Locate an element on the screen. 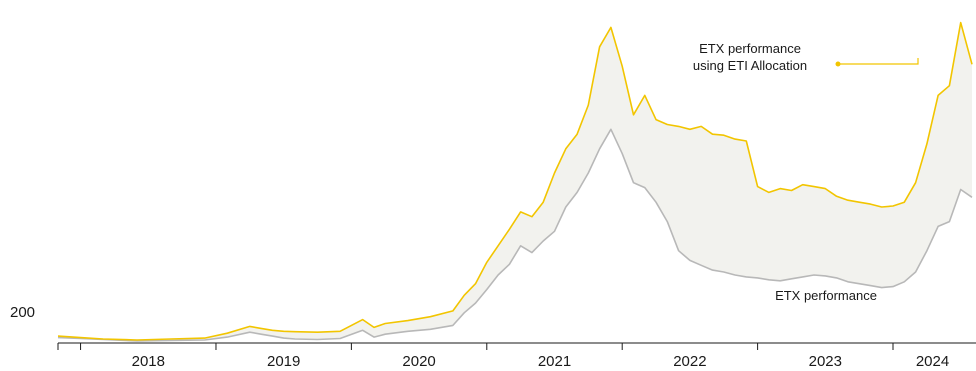  y-tick-label: 200 is located at coordinates (22, 312).